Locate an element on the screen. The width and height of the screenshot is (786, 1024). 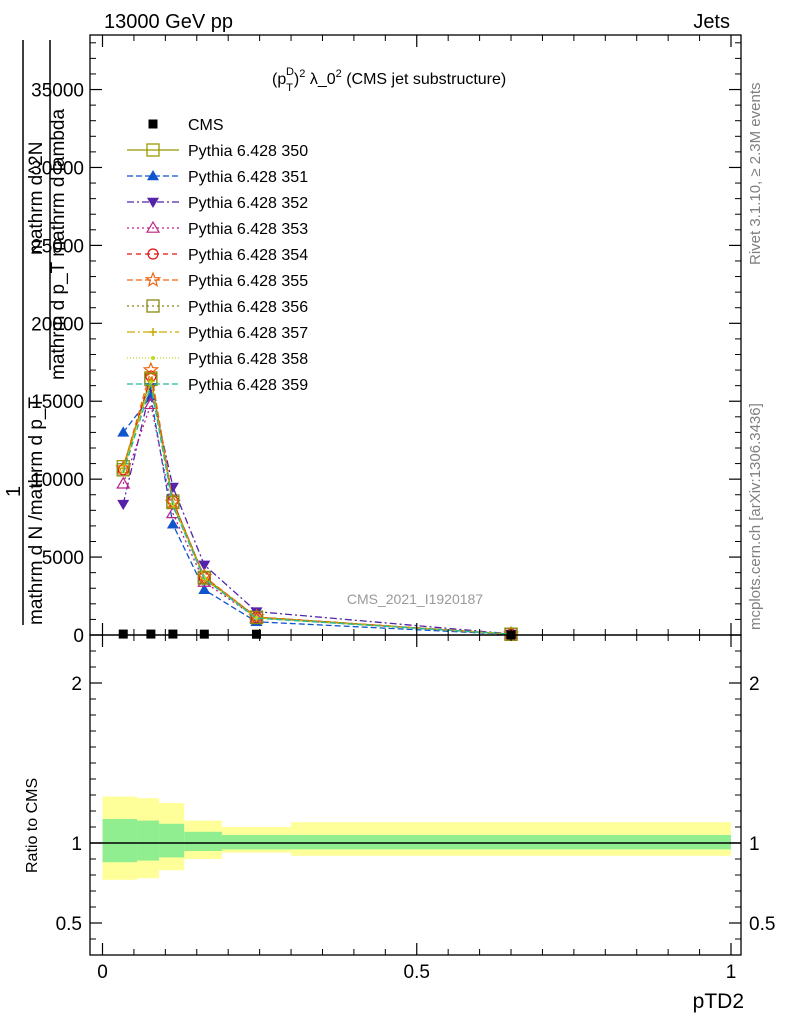
mcplots-label: mcplots.cern.ch [arXiv:1306.3436] is located at coordinates (755, 516).